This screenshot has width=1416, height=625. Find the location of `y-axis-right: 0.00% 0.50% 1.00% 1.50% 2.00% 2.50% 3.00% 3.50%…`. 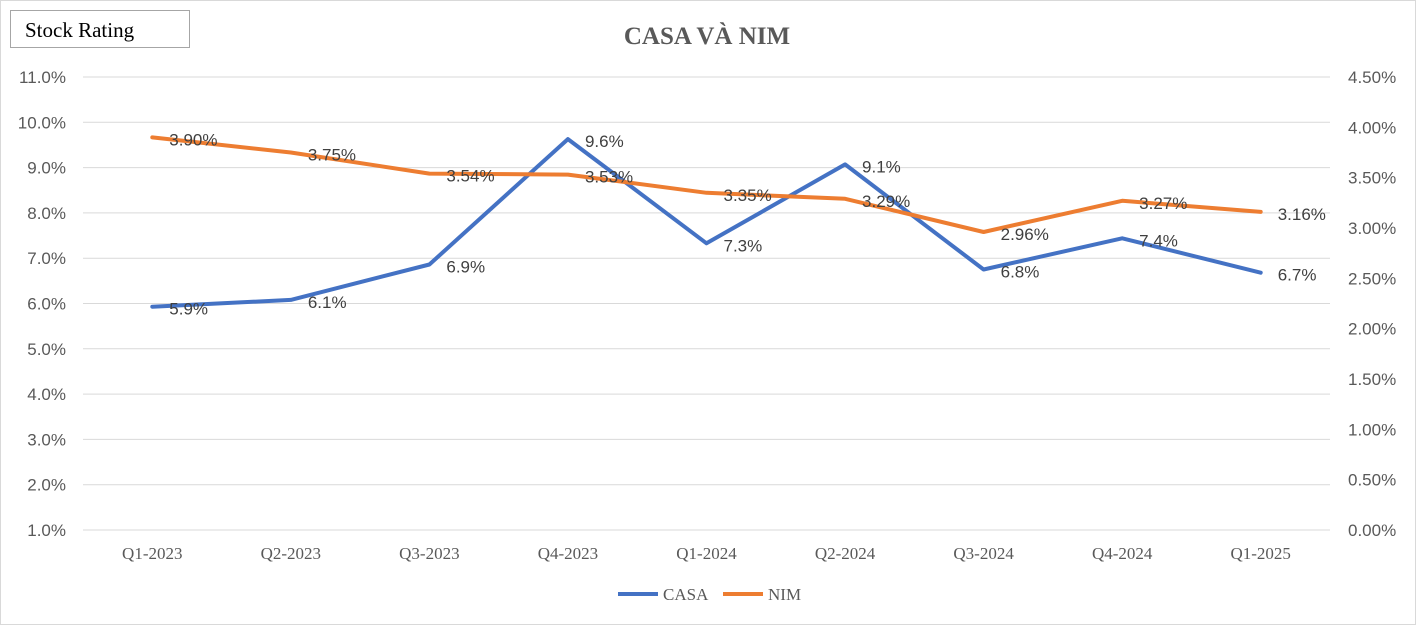

y-axis-right: 0.00% 0.50% 1.00% 1.50% 2.00% 2.50% 3.00% 3.50%… is located at coordinates (1372, 304).